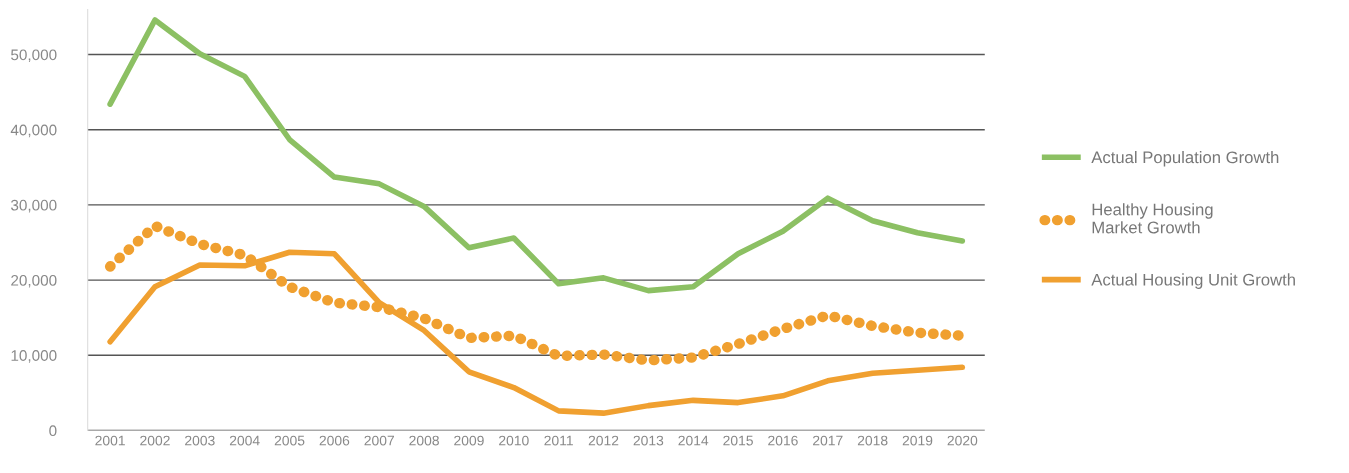 This screenshot has height=473, width=1349. Describe the element at coordinates (244, 440) in the screenshot. I see `x-tick-label: 2004` at that location.